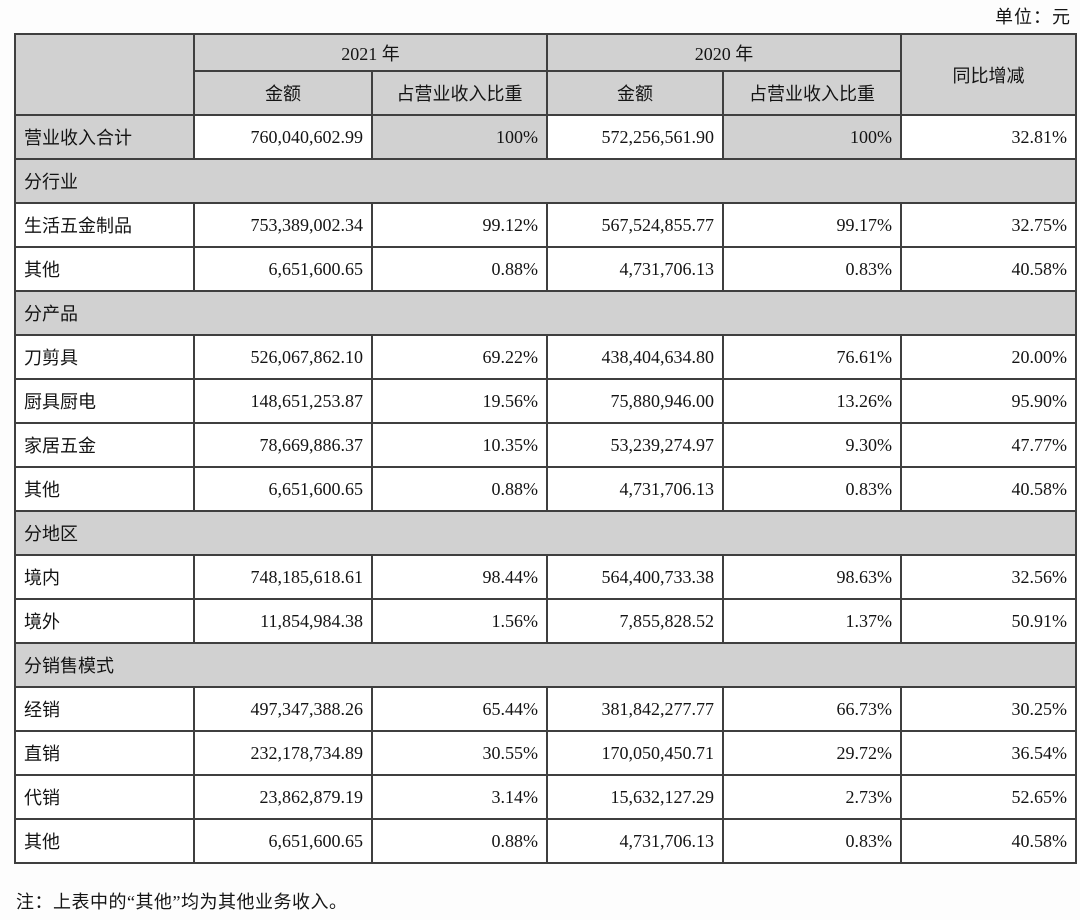  I want to click on yoy-cell: 32.56%, so click(988, 577).